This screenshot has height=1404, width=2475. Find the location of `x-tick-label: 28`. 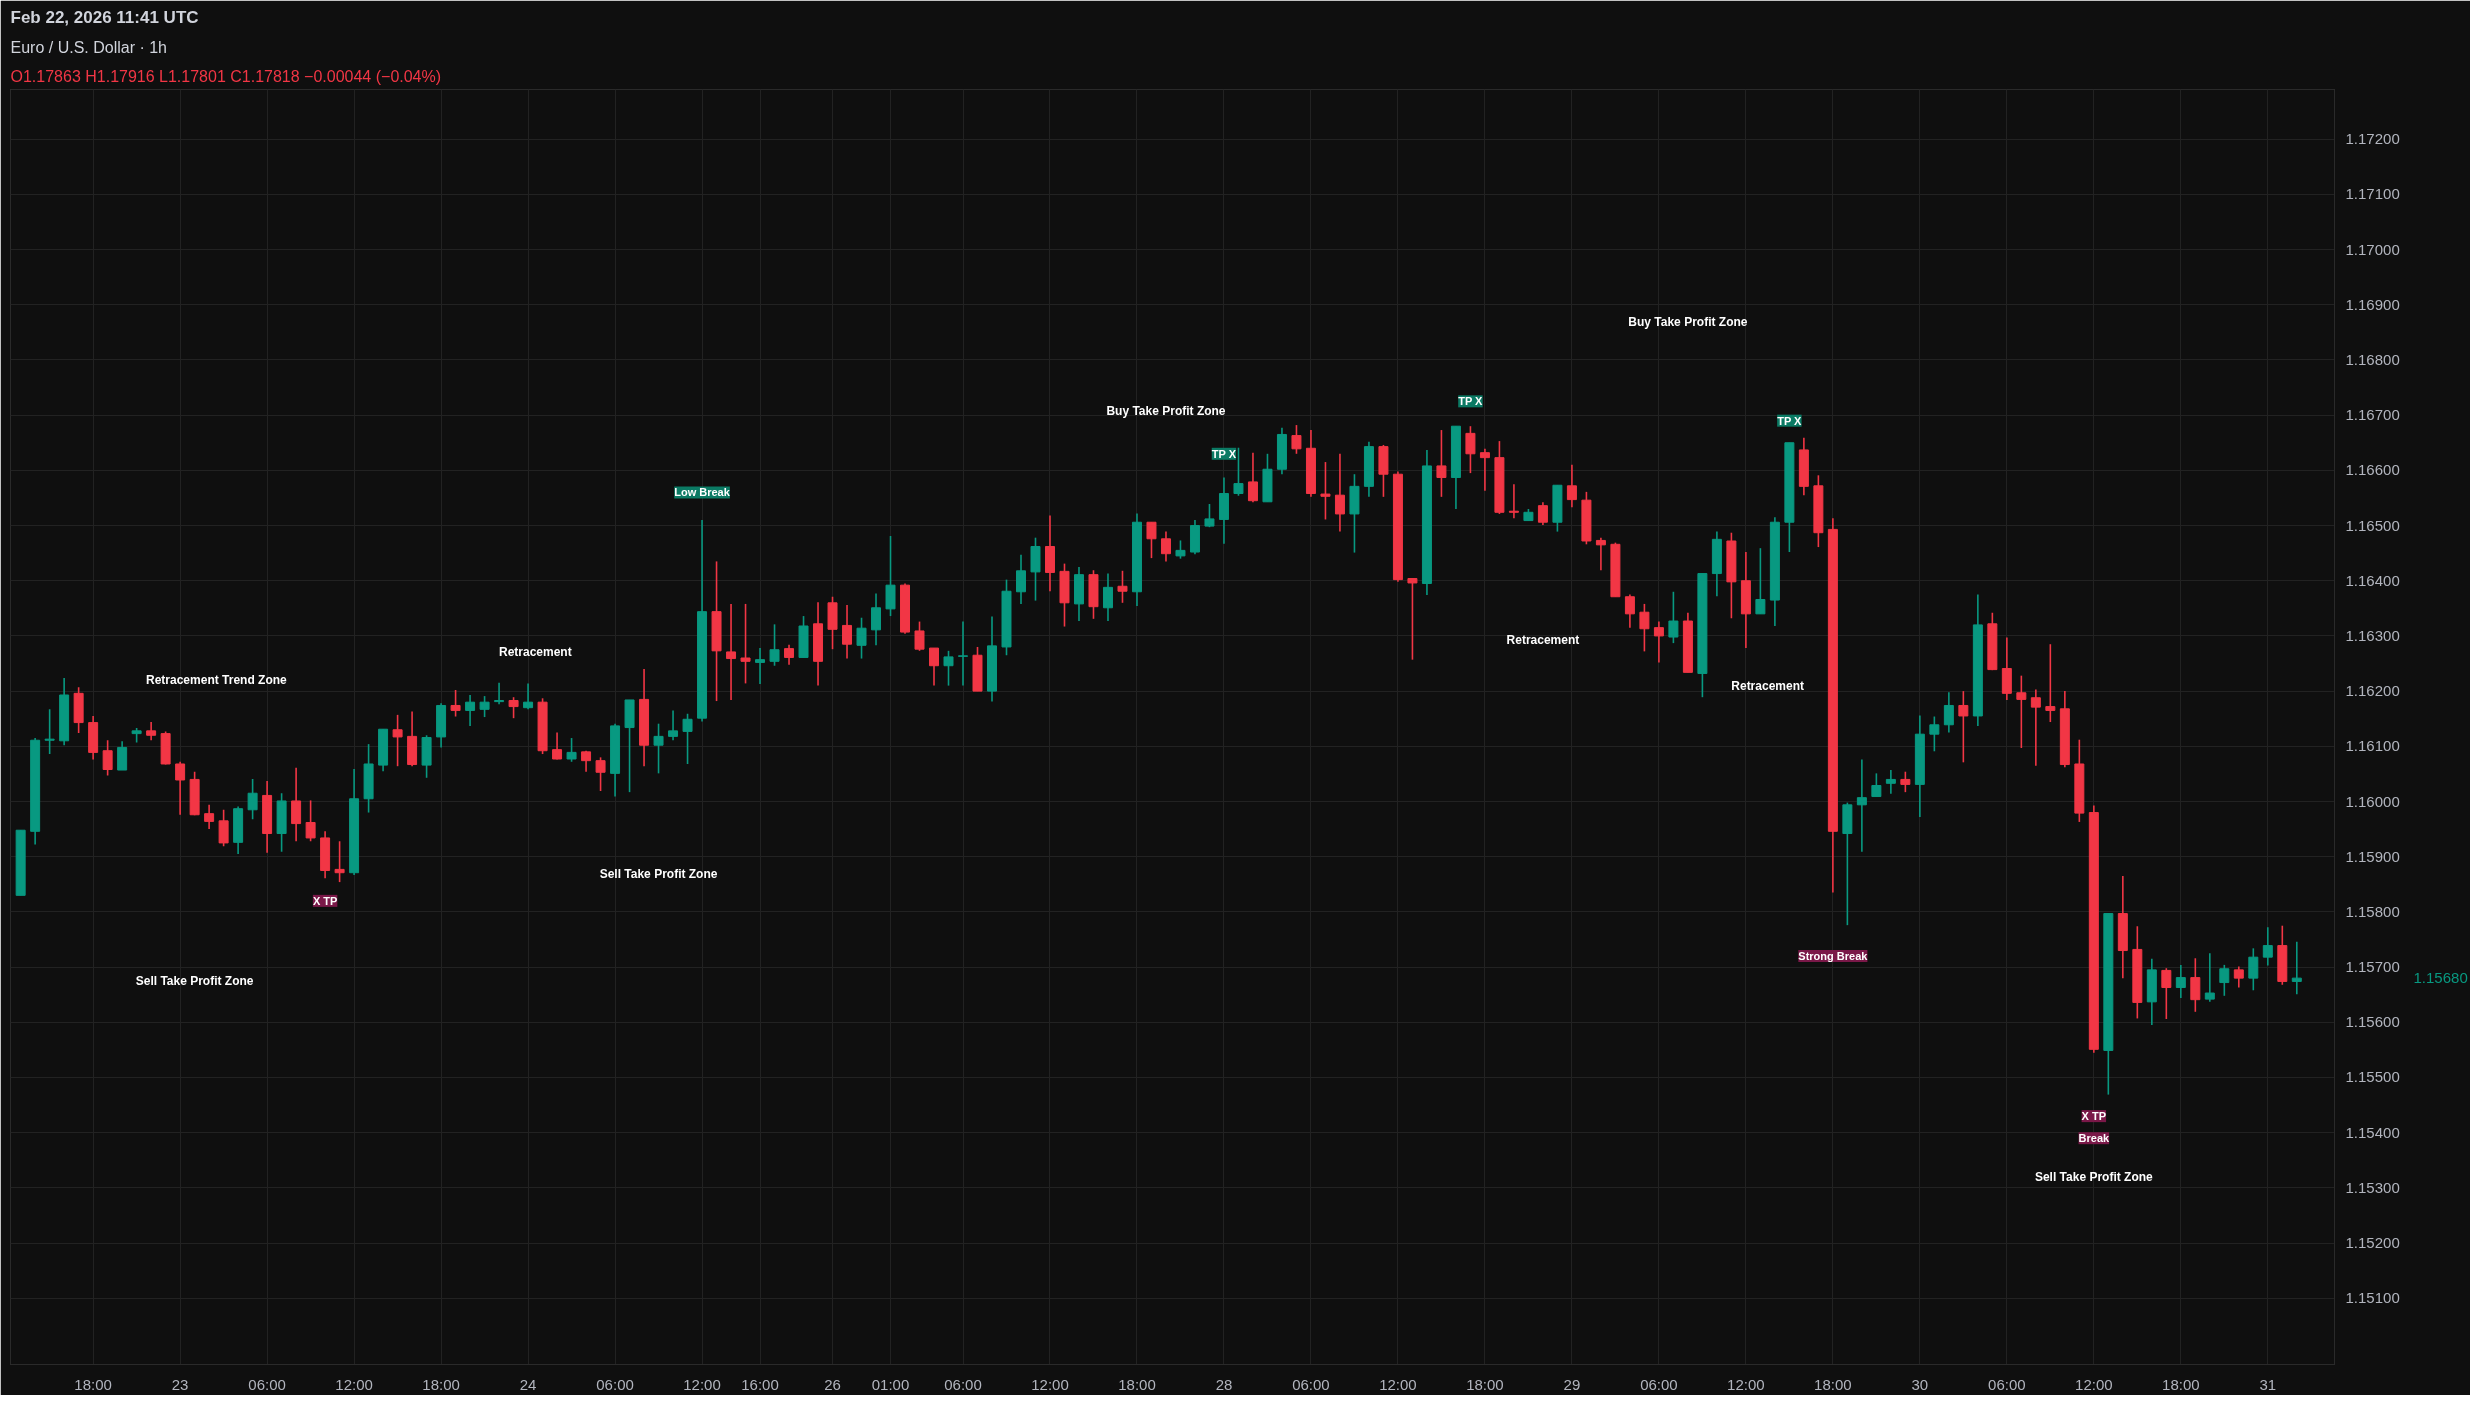

x-tick-label: 28 is located at coordinates (1224, 1384).